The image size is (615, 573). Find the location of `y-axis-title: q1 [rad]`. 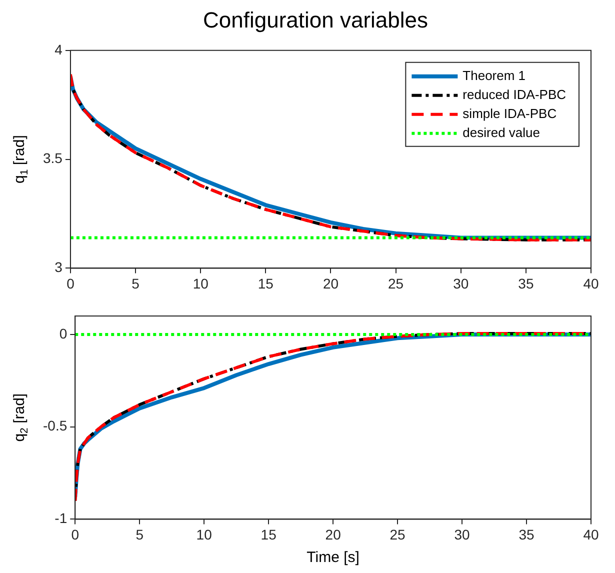

y-axis-title: q1 [rad] is located at coordinates (20, 159).